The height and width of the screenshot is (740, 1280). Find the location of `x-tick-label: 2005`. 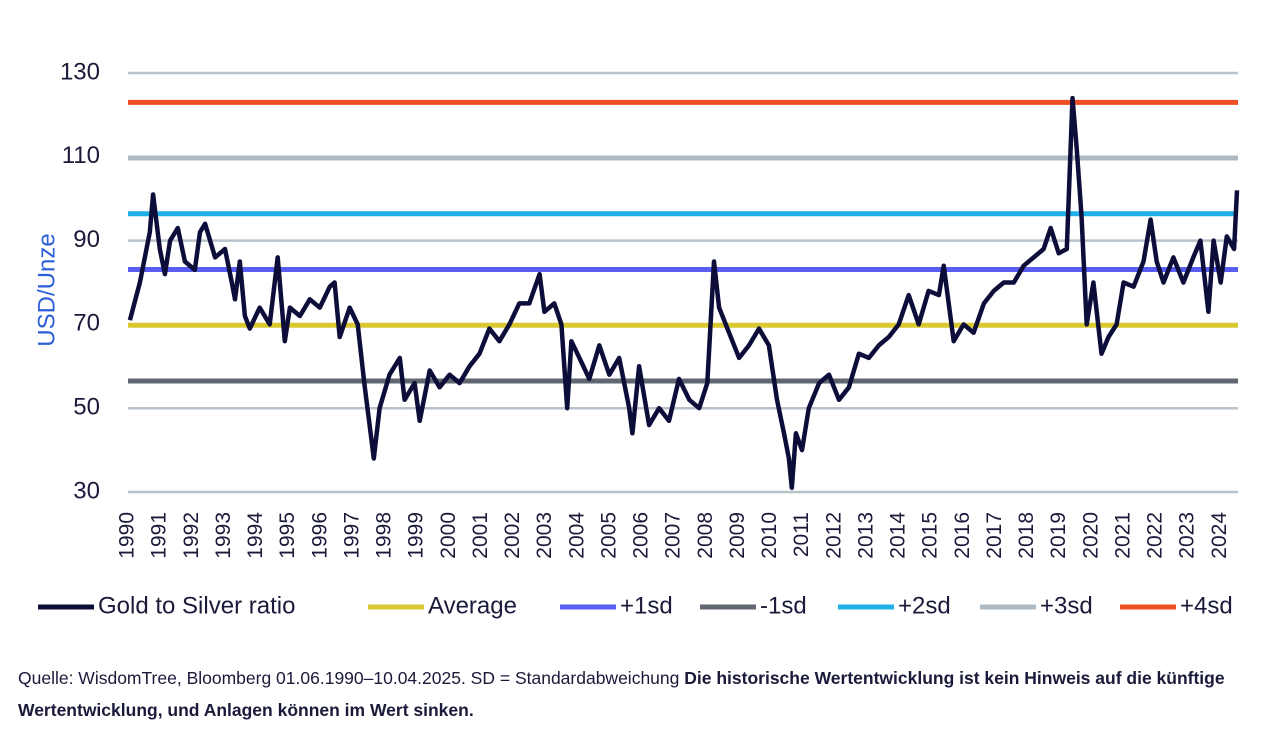

x-tick-label: 2005 is located at coordinates (608, 535).